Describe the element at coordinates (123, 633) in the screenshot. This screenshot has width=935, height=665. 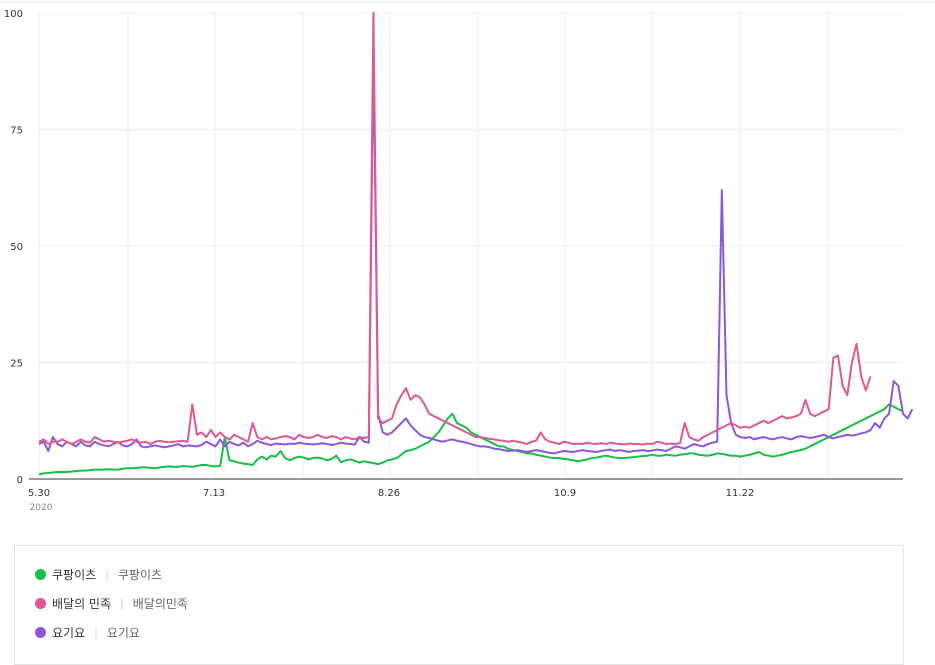
I see `legend-keyword: 요기요` at that location.